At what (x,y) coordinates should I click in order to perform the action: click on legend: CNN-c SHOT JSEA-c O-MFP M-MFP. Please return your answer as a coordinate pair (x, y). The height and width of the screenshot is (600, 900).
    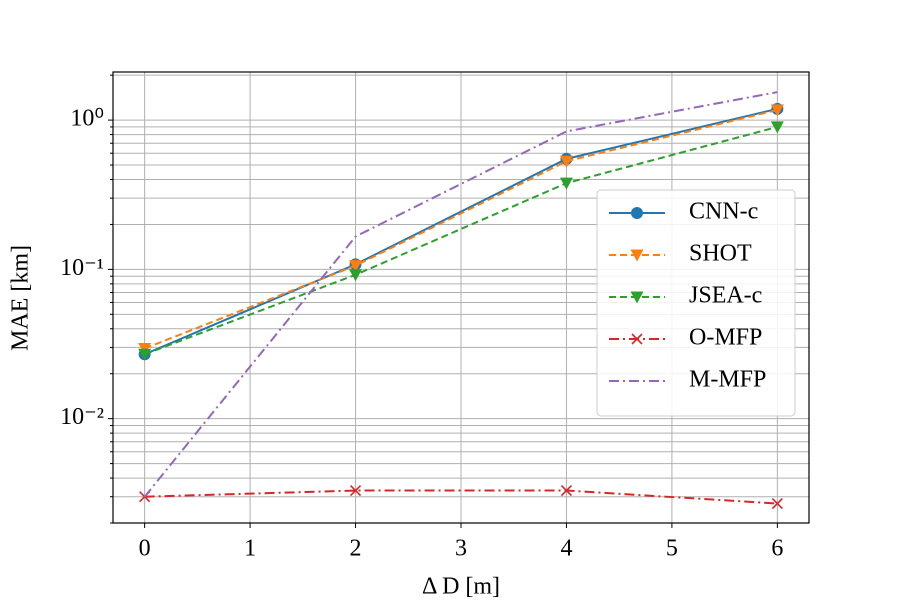
    Looking at the image, I should click on (696, 303).